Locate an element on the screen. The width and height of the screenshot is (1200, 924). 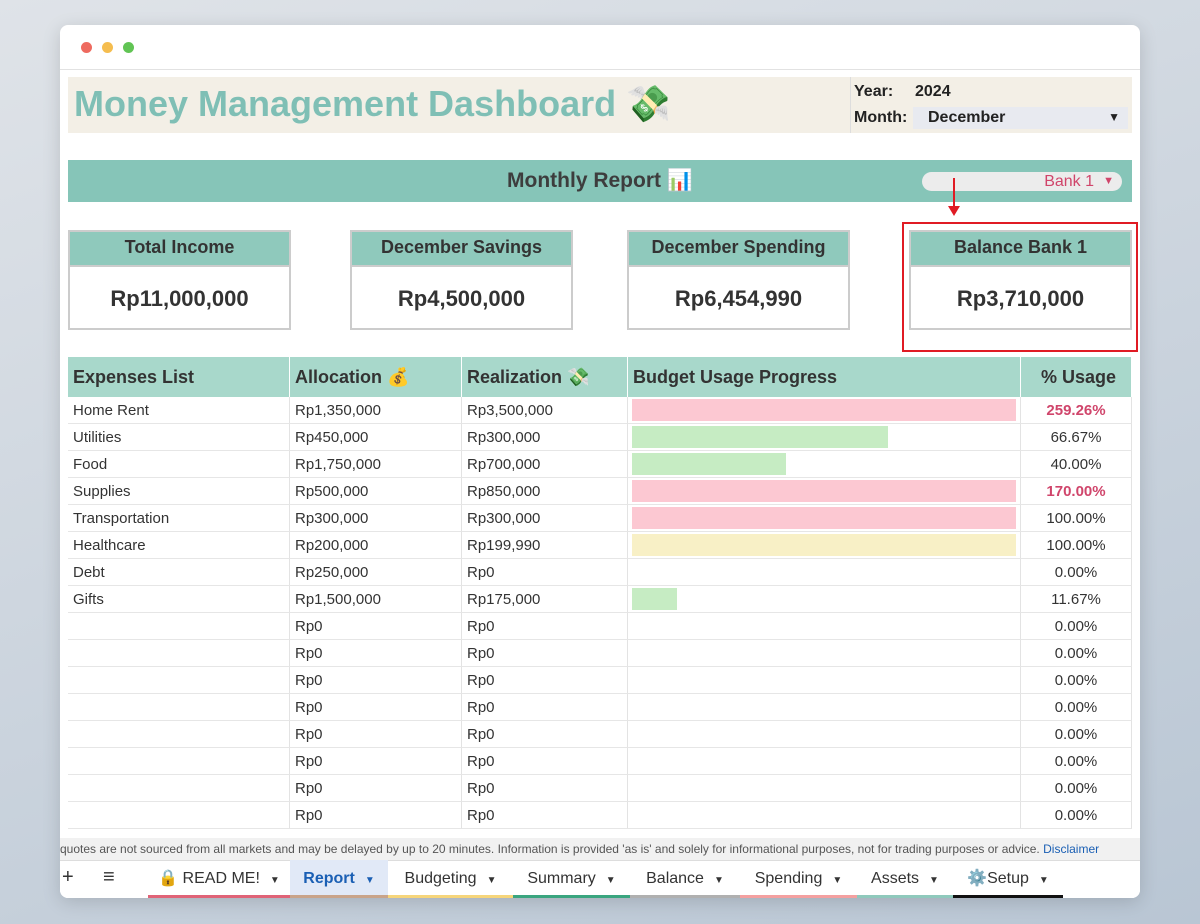
close-button is located at coordinates (86, 47).